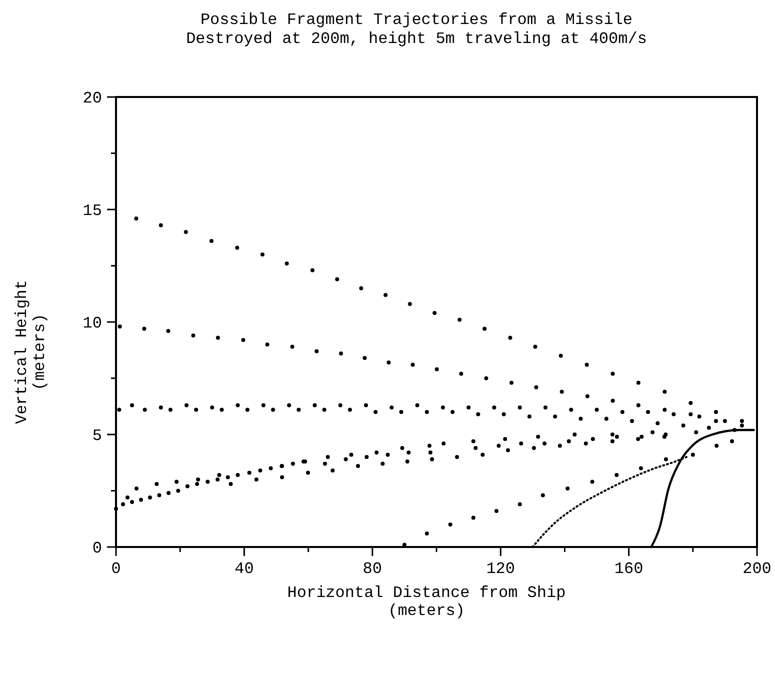 Image resolution: width=775 pixels, height=677 pixels. I want to click on y-axis-title: Vertical Height (meters), so click(31, 352).